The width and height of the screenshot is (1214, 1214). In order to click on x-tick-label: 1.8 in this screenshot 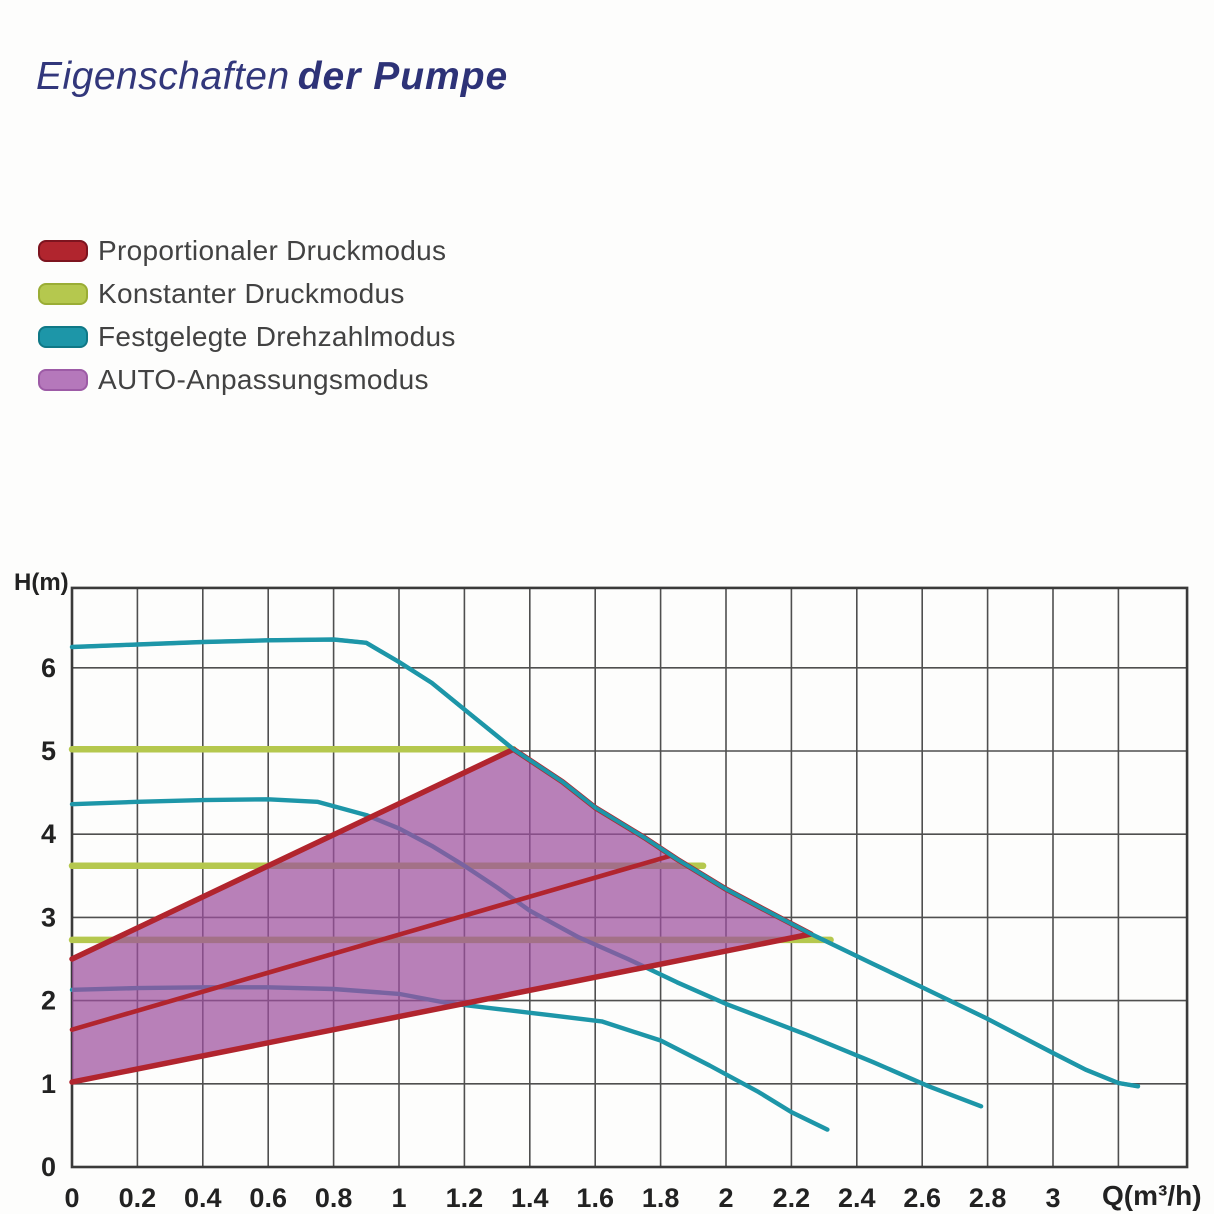, I will do `click(661, 1198)`.